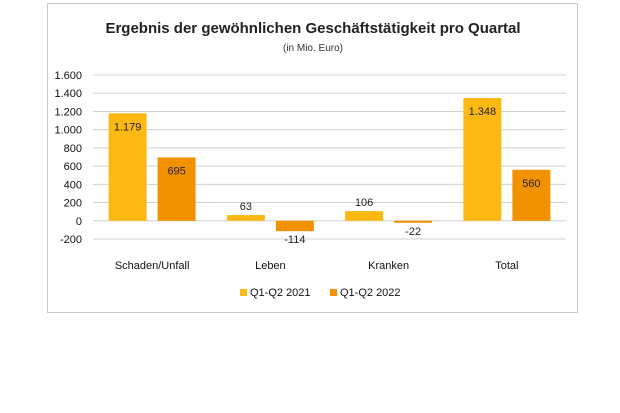  Describe the element at coordinates (364, 203) in the screenshot. I see `data-label: 106` at that location.